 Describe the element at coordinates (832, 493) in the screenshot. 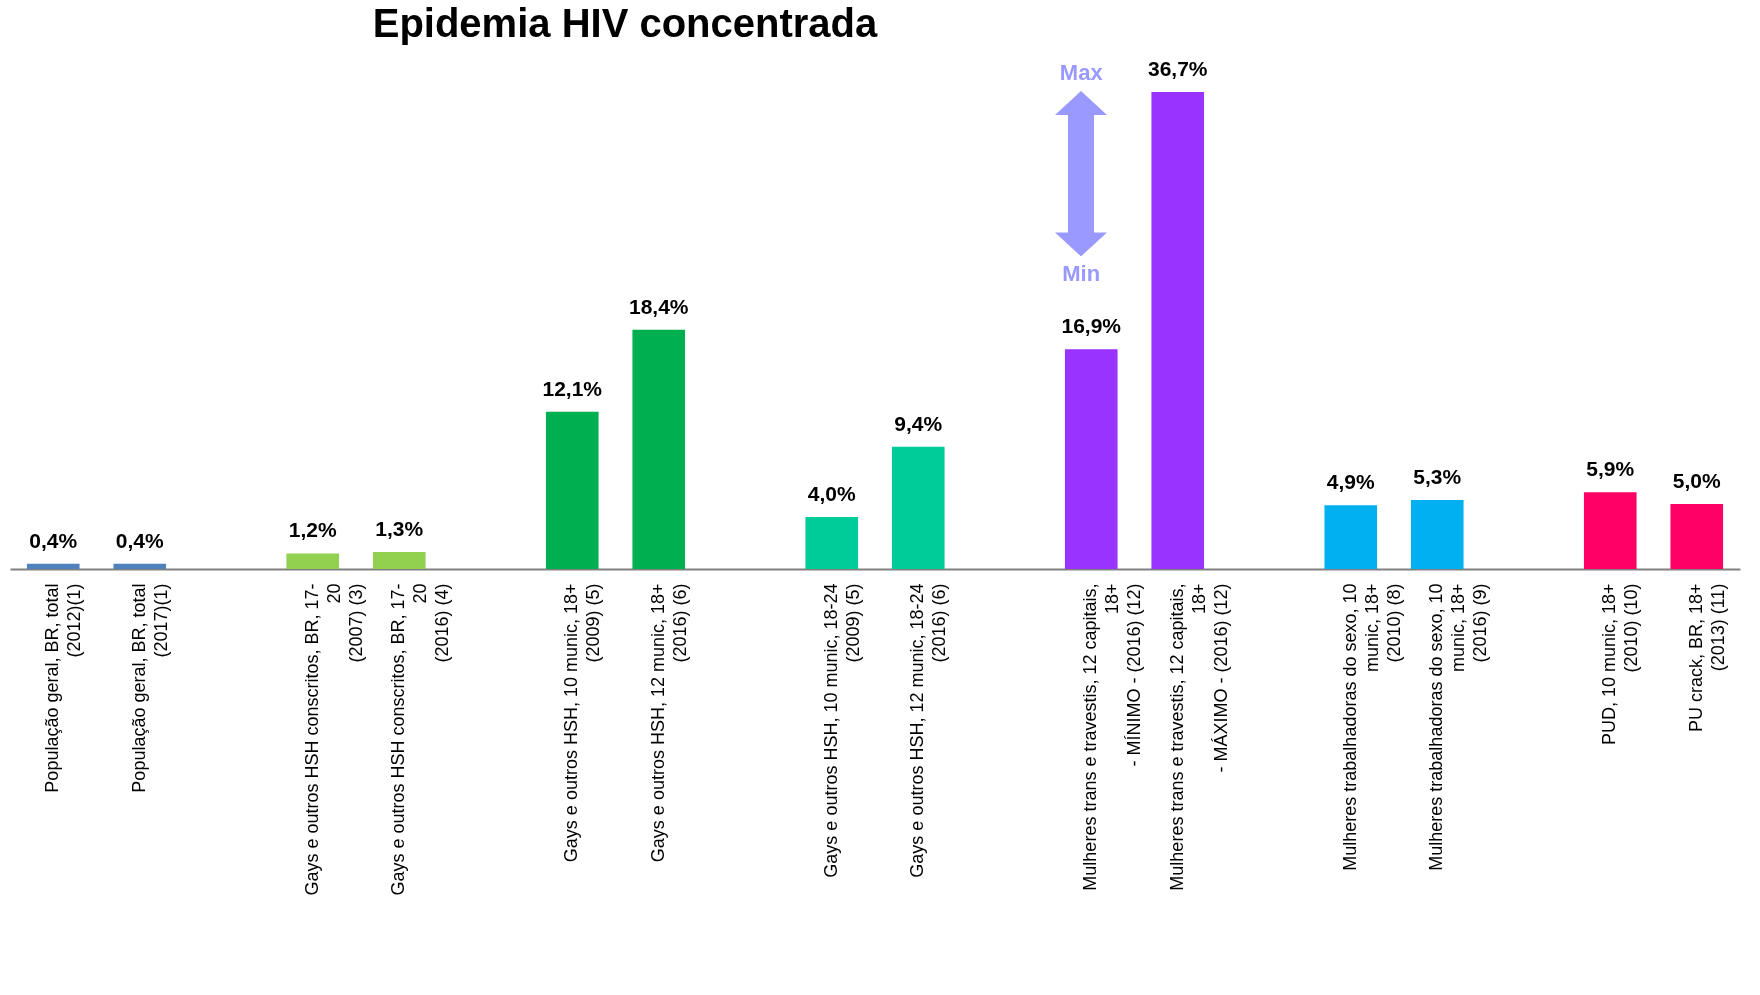

I see `data-label: 4,0%` at that location.